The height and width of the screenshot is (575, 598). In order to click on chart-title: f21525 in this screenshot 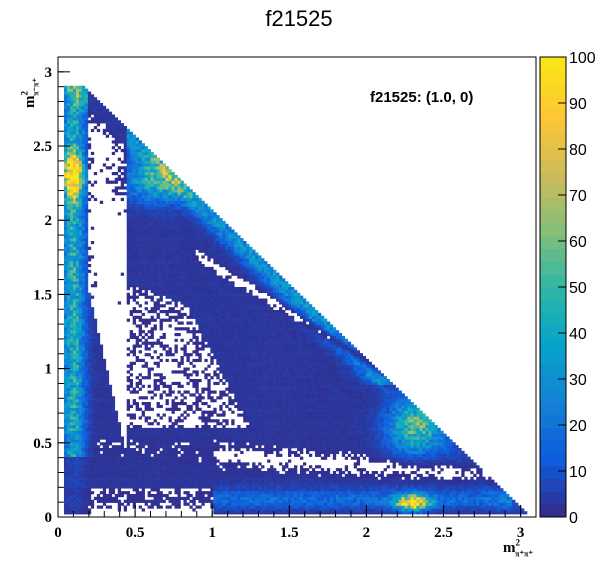, I will do `click(299, 18)`.